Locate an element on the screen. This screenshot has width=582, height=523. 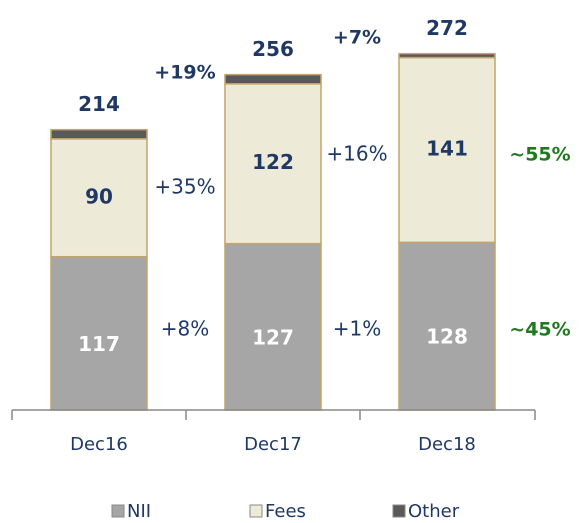
value-label: 90 is located at coordinates (99, 196).